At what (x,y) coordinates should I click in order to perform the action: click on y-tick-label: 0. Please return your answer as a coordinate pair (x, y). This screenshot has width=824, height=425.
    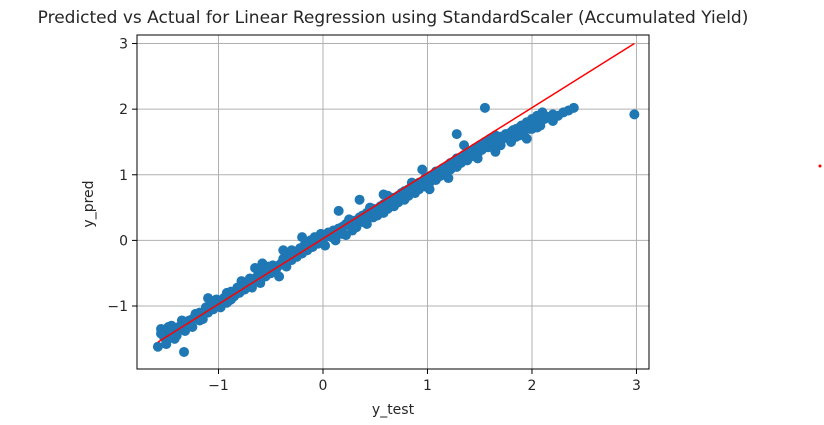
    Looking at the image, I should click on (123, 241).